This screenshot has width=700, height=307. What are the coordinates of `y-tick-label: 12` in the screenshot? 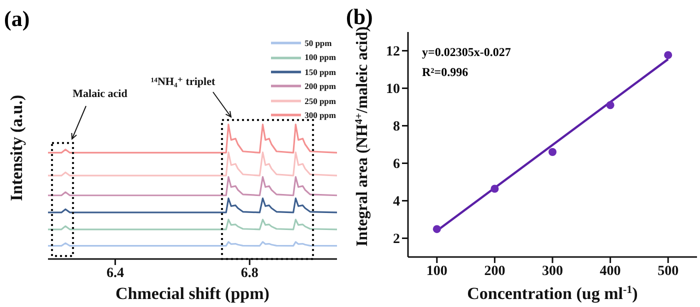 It's located at (393, 52).